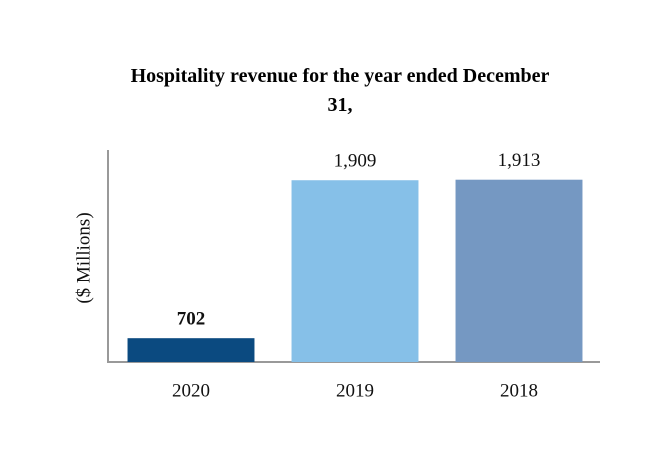  I want to click on x-tick-label: 2019, so click(355, 390).